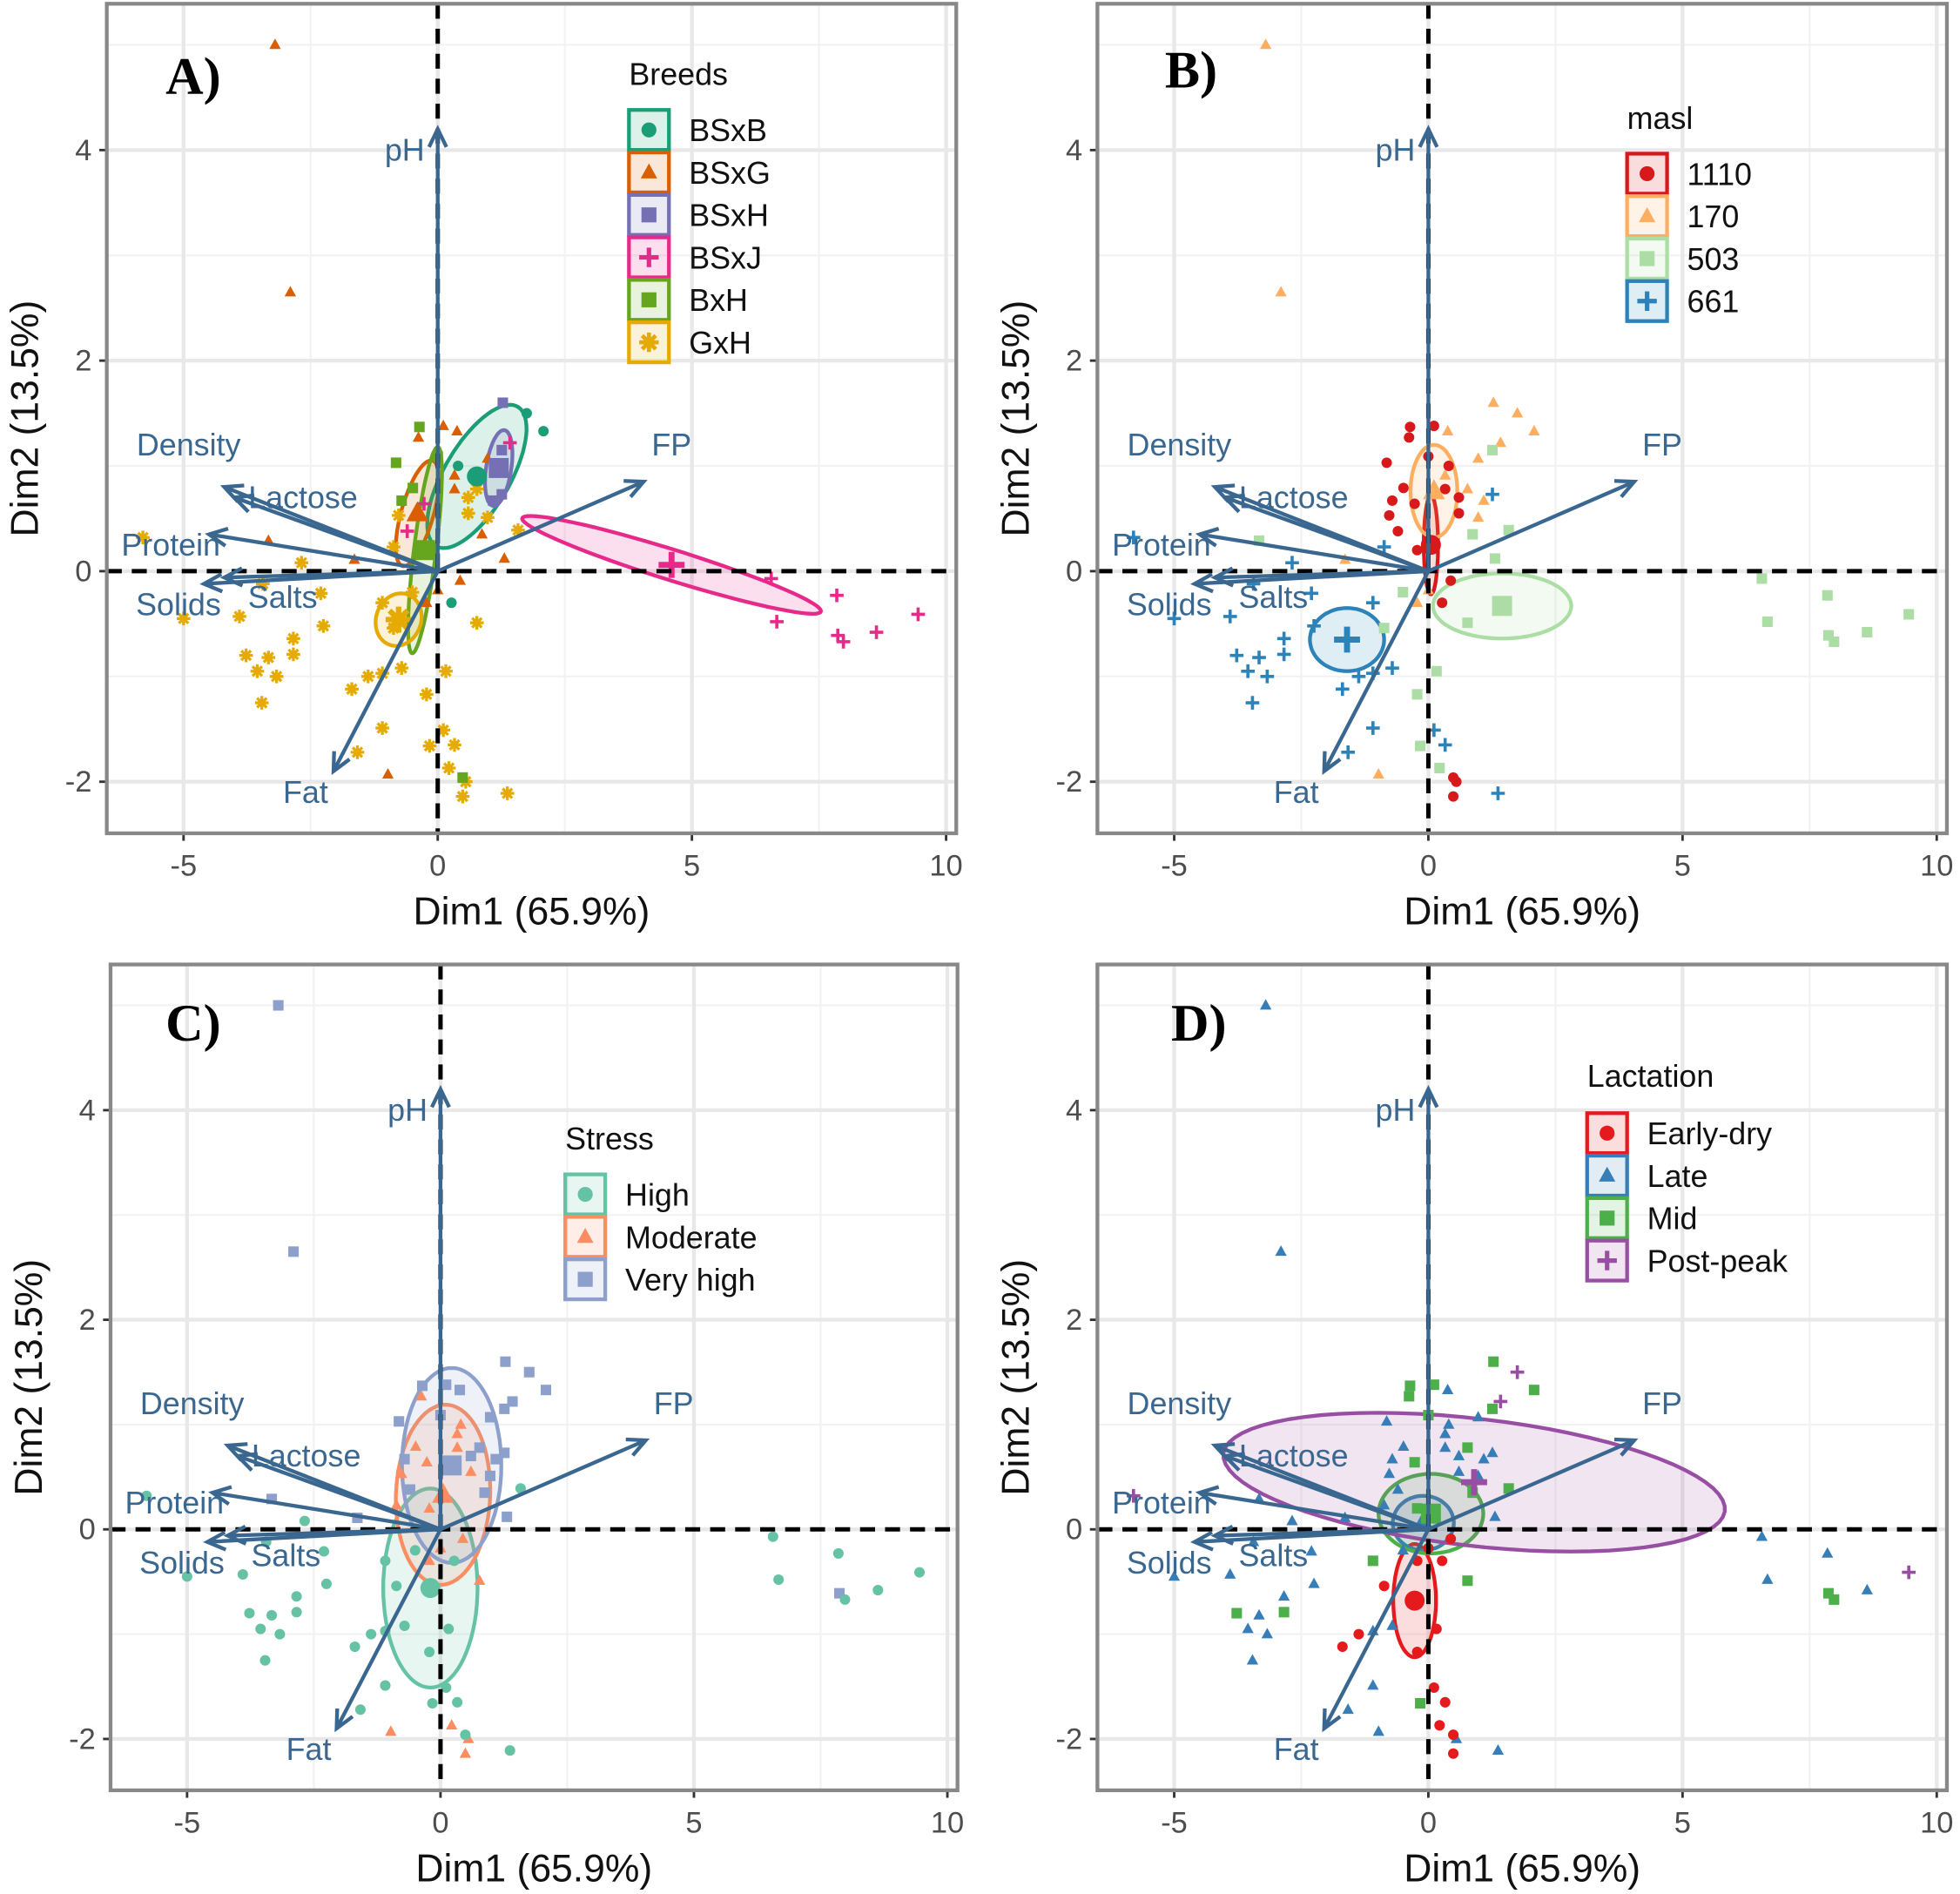 Image resolution: width=1960 pixels, height=1894 pixels. What do you see at coordinates (285, 1555) in the screenshot?
I see `variable-label-salts: Salts` at bounding box center [285, 1555].